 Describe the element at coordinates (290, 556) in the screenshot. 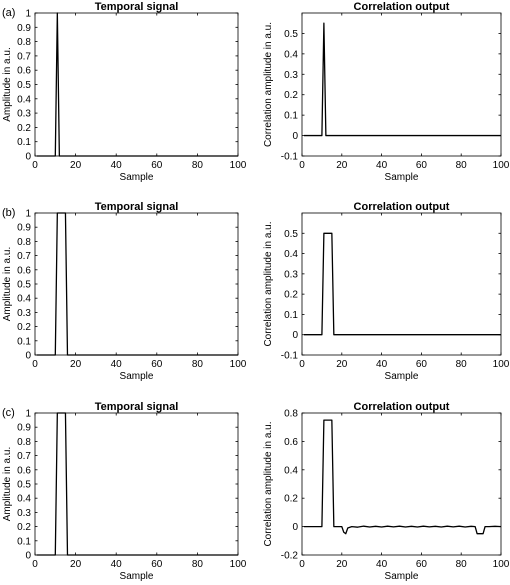

I see `y-tick-label: -0.2` at that location.